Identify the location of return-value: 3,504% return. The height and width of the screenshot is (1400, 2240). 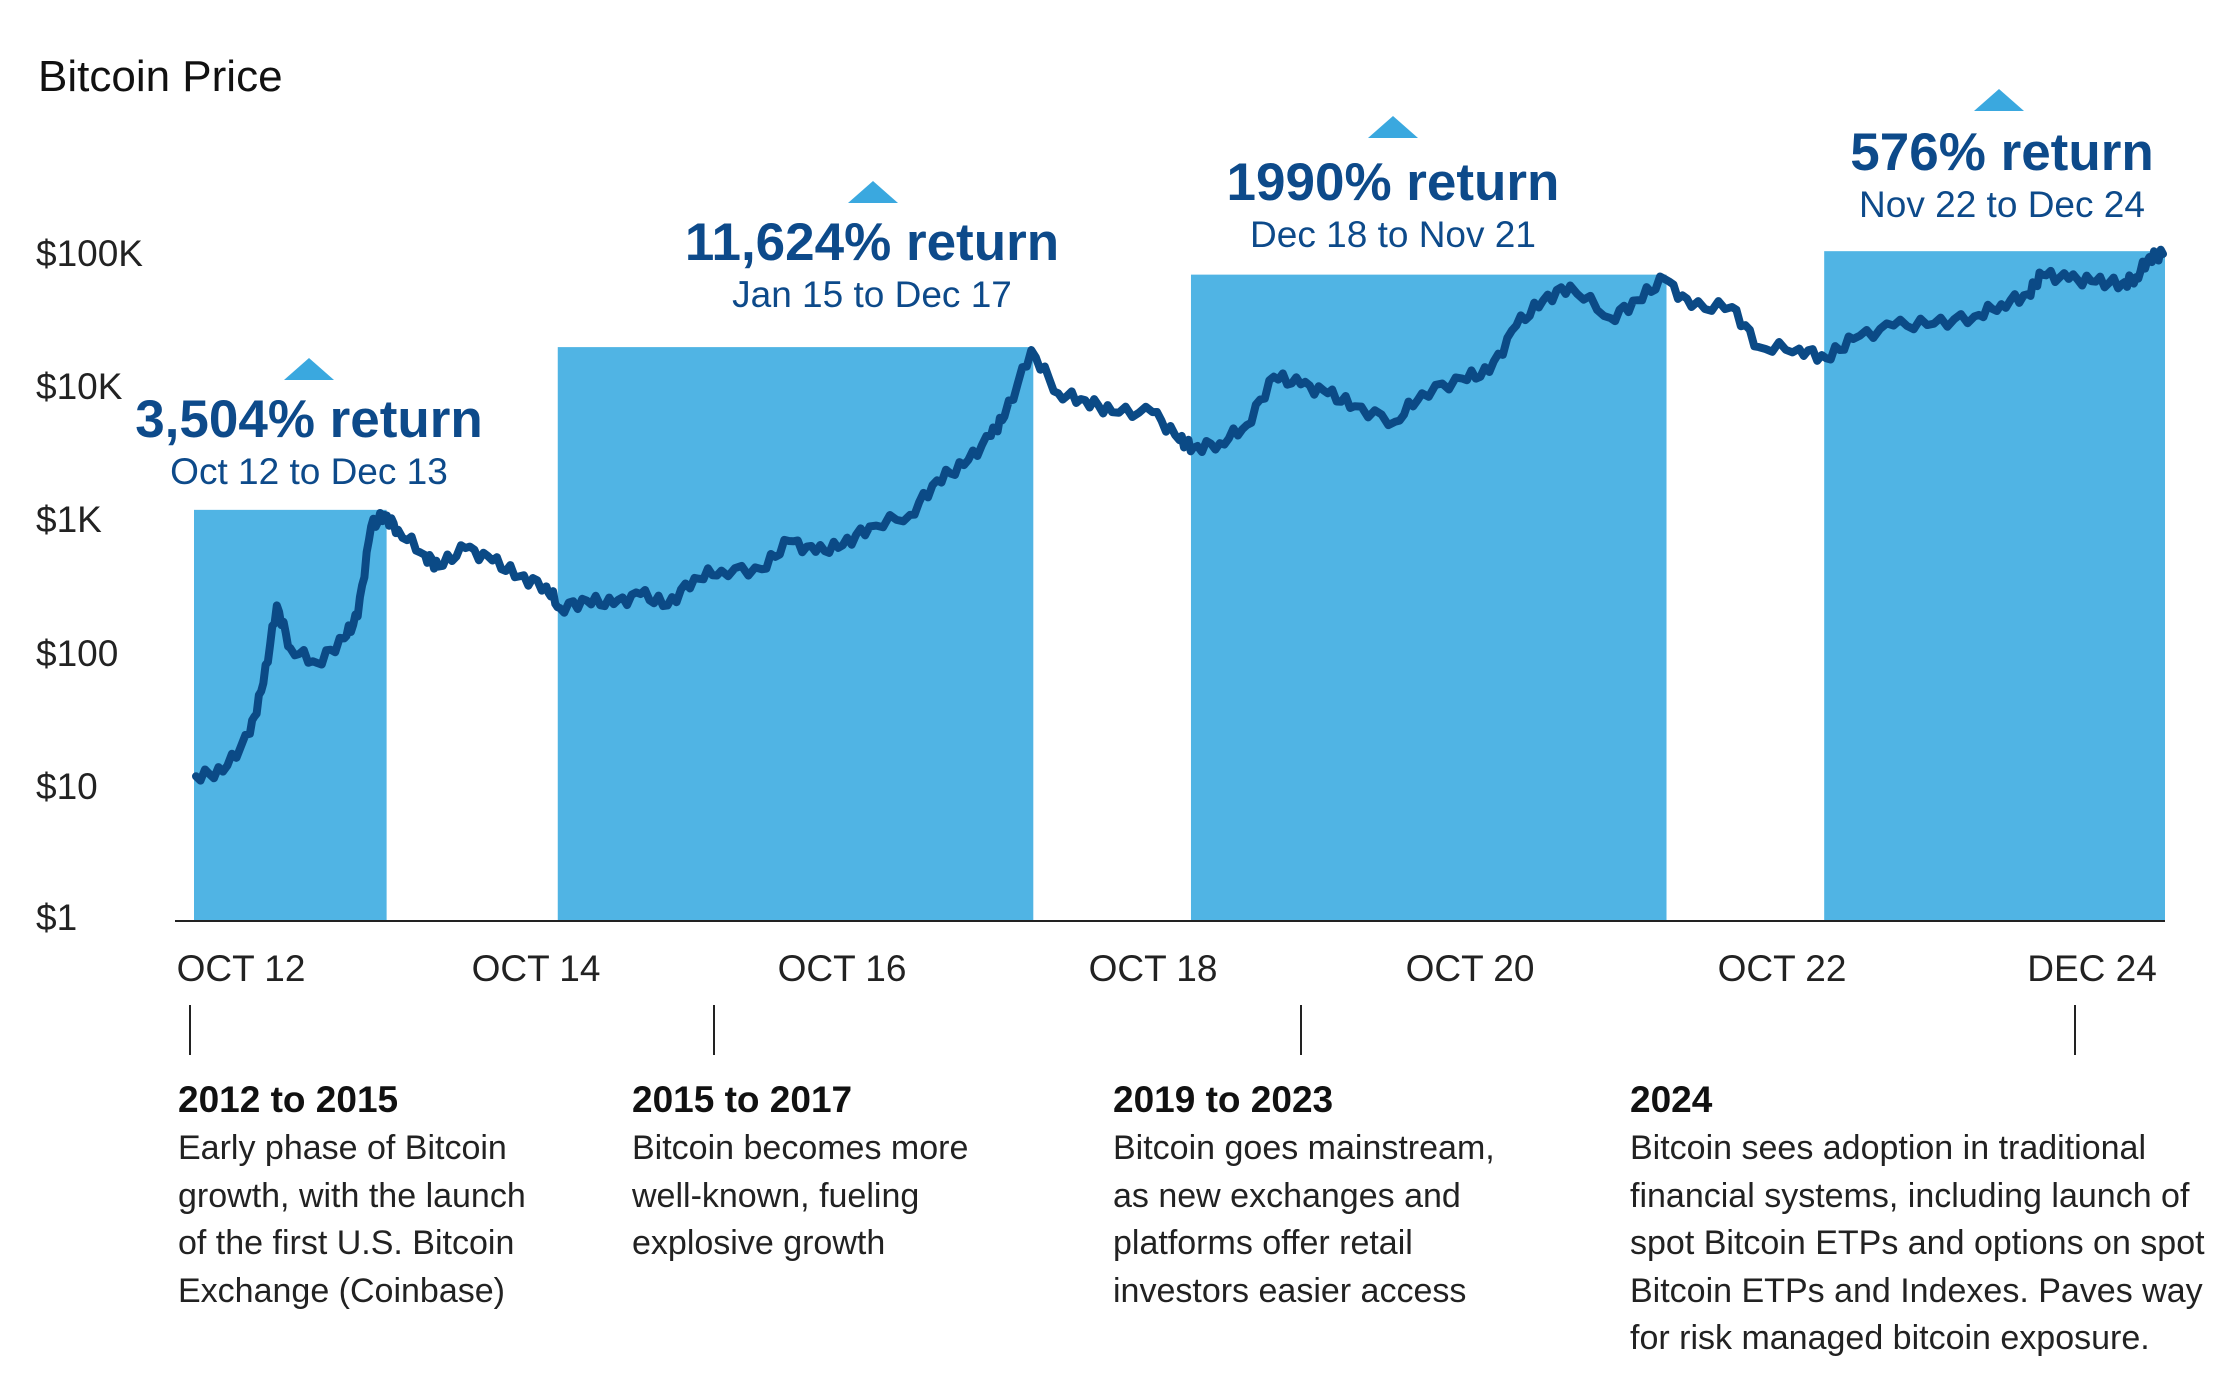
(309, 419).